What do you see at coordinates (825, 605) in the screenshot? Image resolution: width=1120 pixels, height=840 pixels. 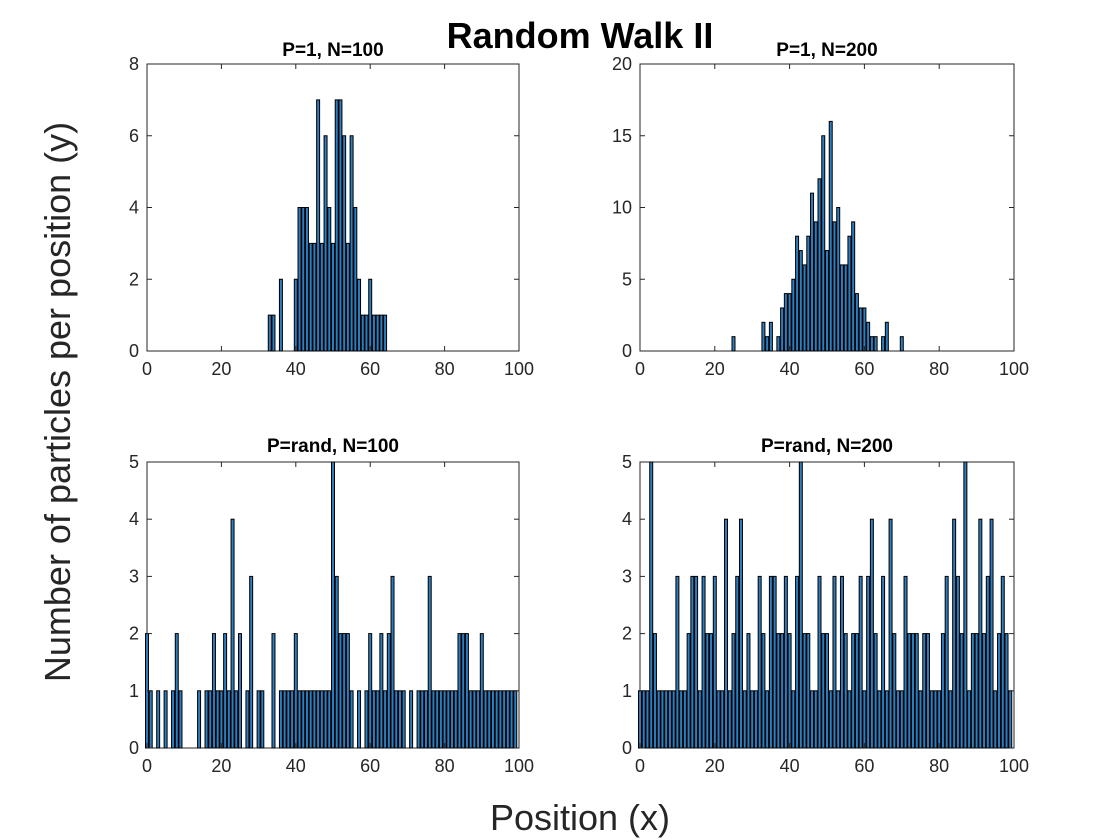 I see `panel-4-bars` at bounding box center [825, 605].